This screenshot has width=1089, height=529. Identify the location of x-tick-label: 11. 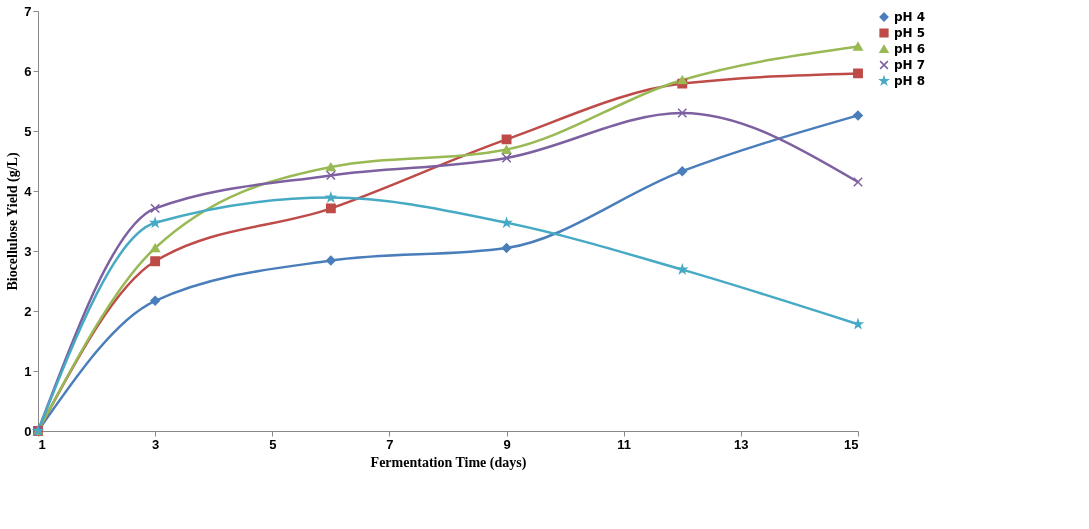
(624, 444).